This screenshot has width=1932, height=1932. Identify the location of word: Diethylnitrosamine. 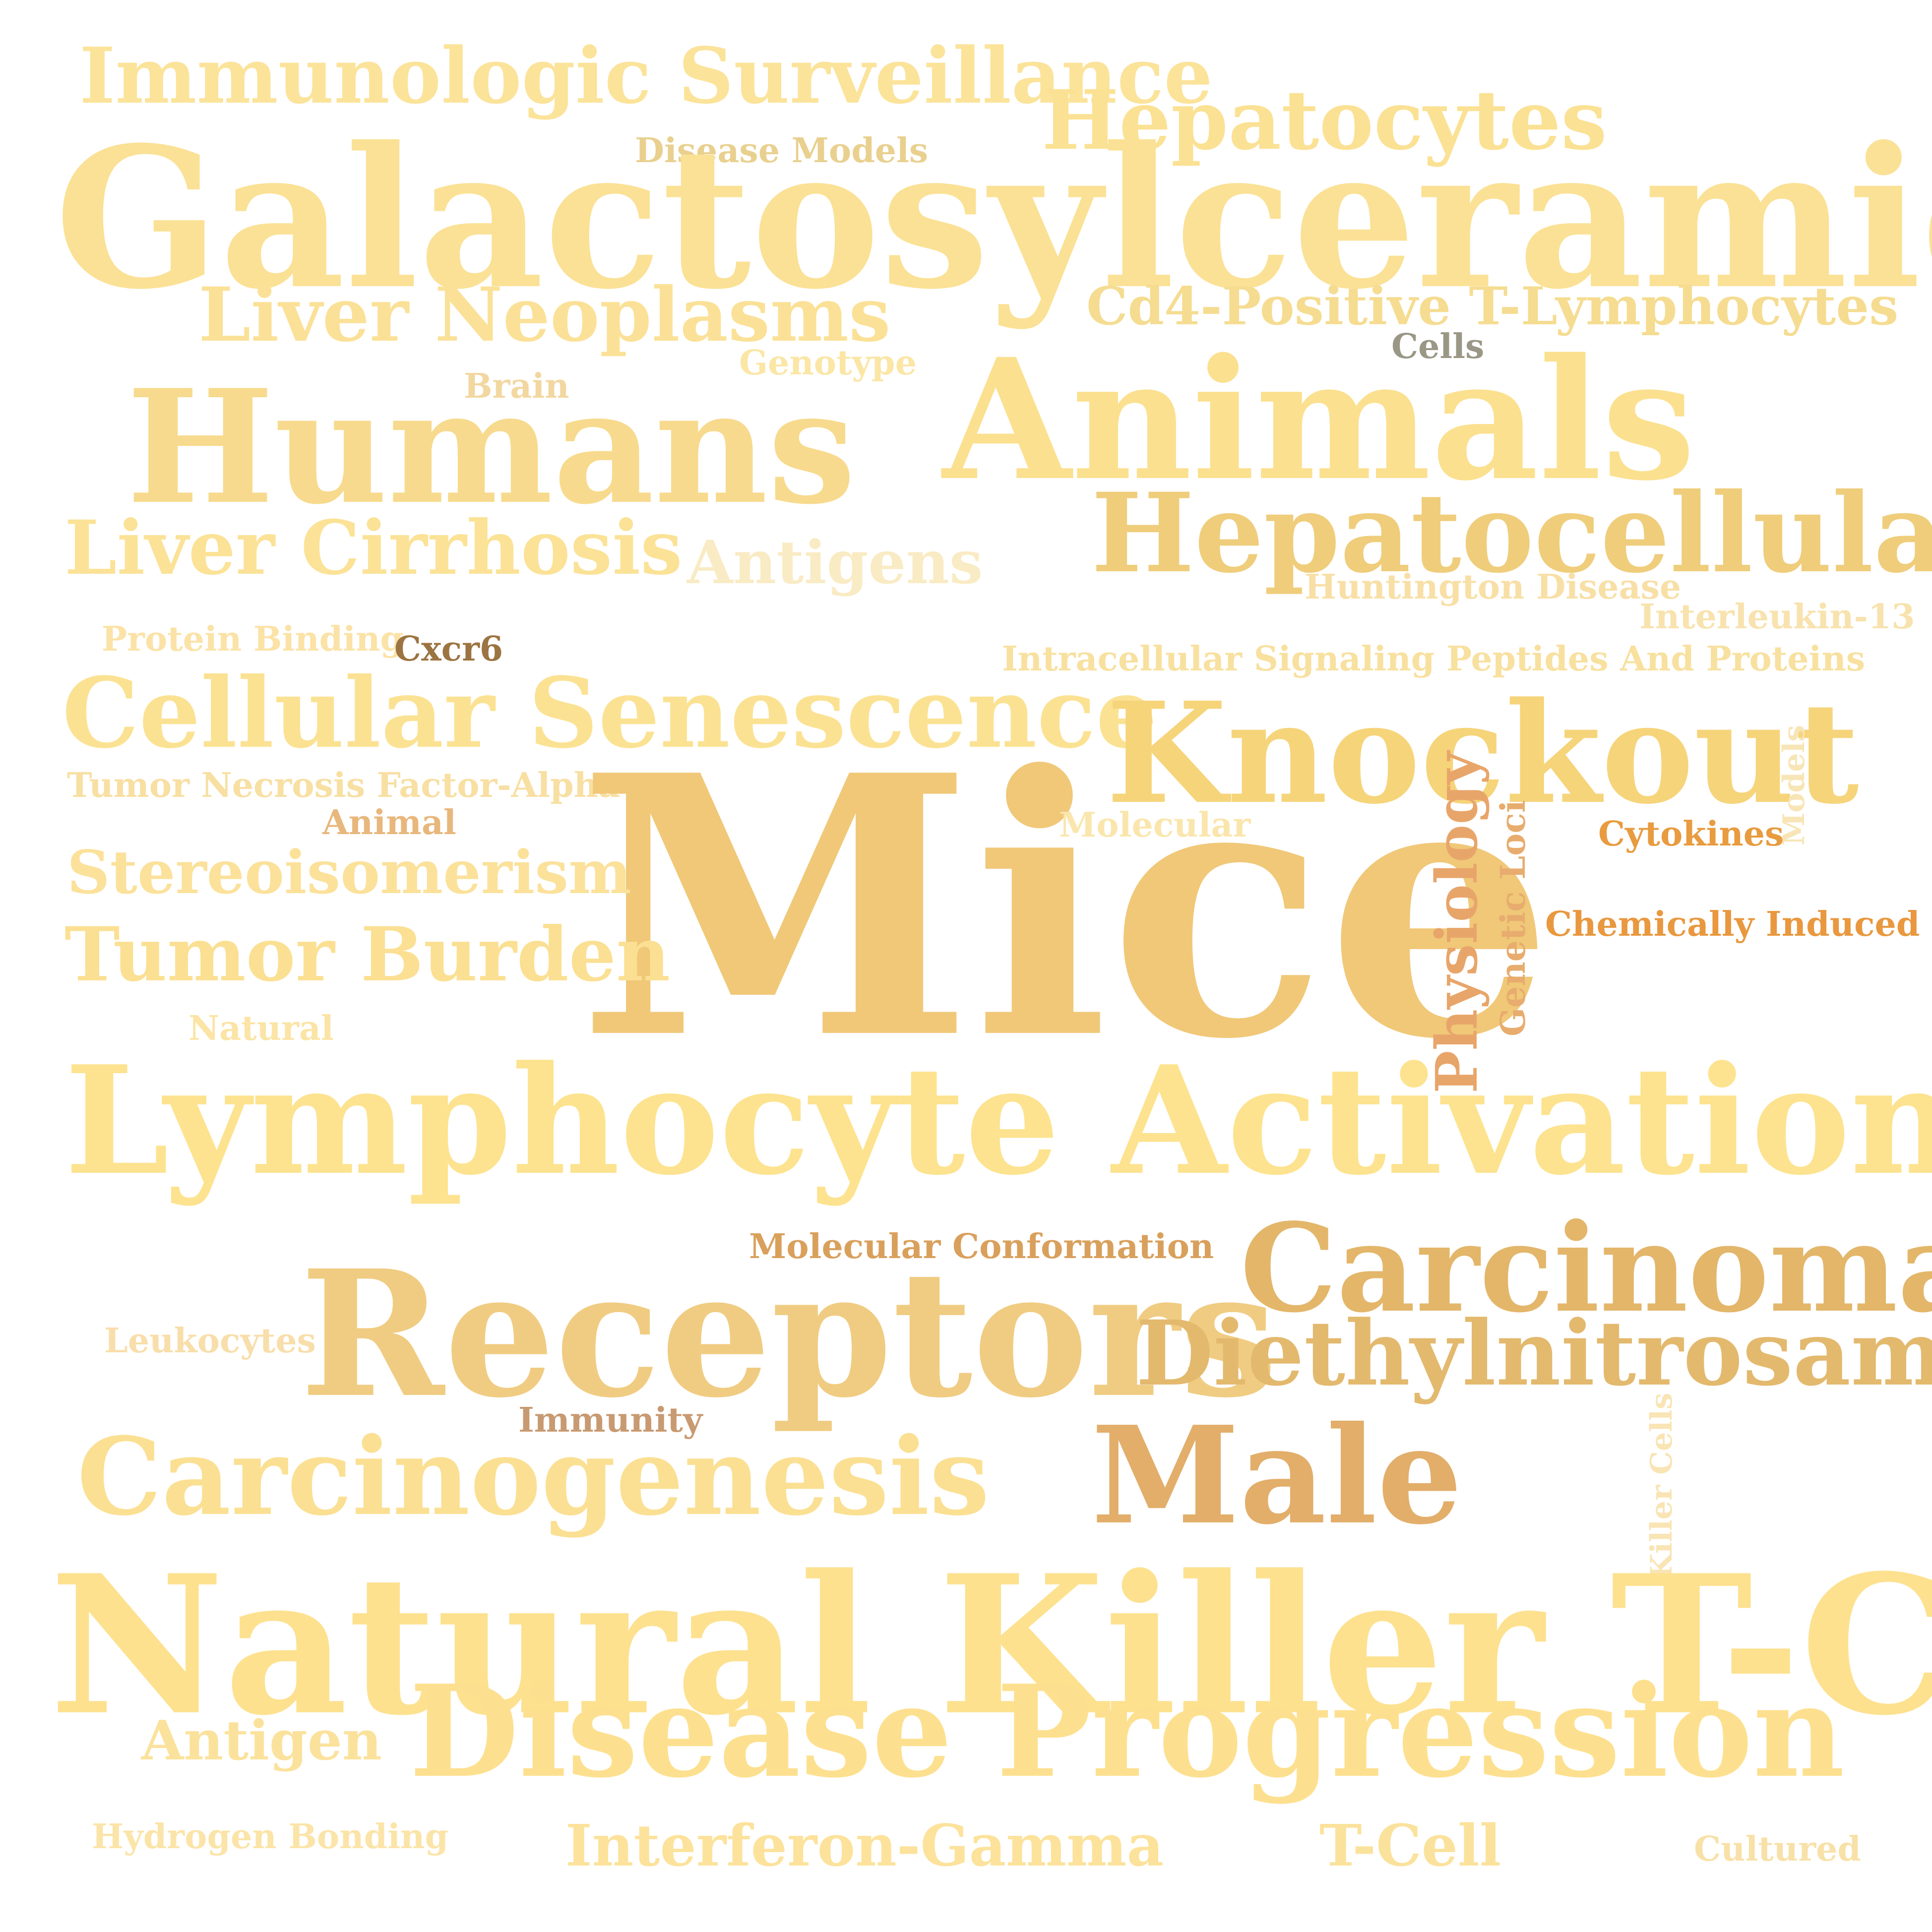
(1534, 1353).